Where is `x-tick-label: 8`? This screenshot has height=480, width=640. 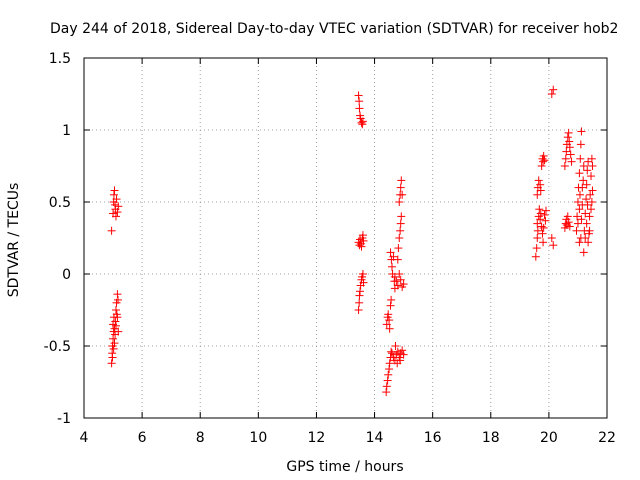
x-tick-label: 8 is located at coordinates (200, 438).